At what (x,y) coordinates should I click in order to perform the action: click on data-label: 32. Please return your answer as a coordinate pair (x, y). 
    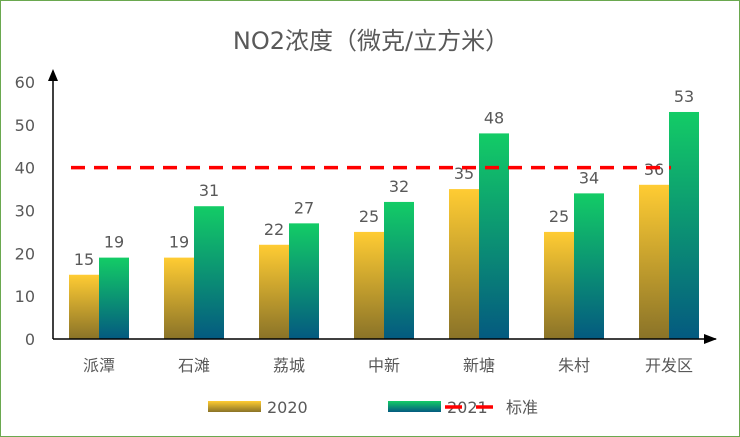
    Looking at the image, I should click on (399, 186).